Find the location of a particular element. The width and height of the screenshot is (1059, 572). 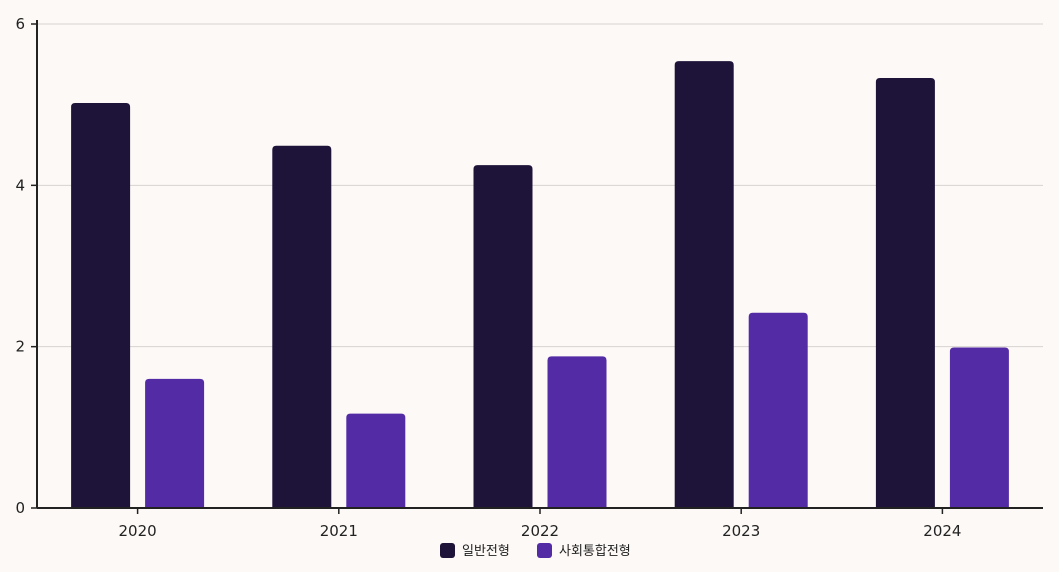

bar-general-2021 is located at coordinates (302, 326).